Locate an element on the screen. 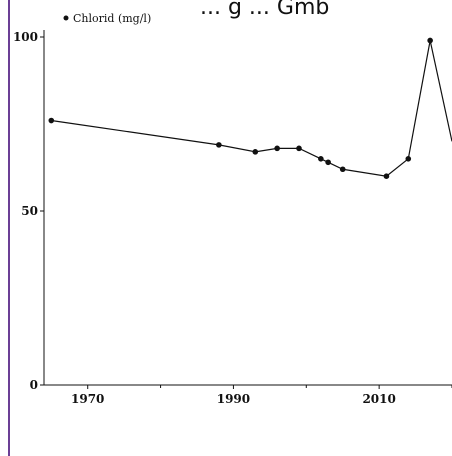 This screenshot has width=452, height=456. legend: Chlorid (mg/l) is located at coordinates (107, 18).